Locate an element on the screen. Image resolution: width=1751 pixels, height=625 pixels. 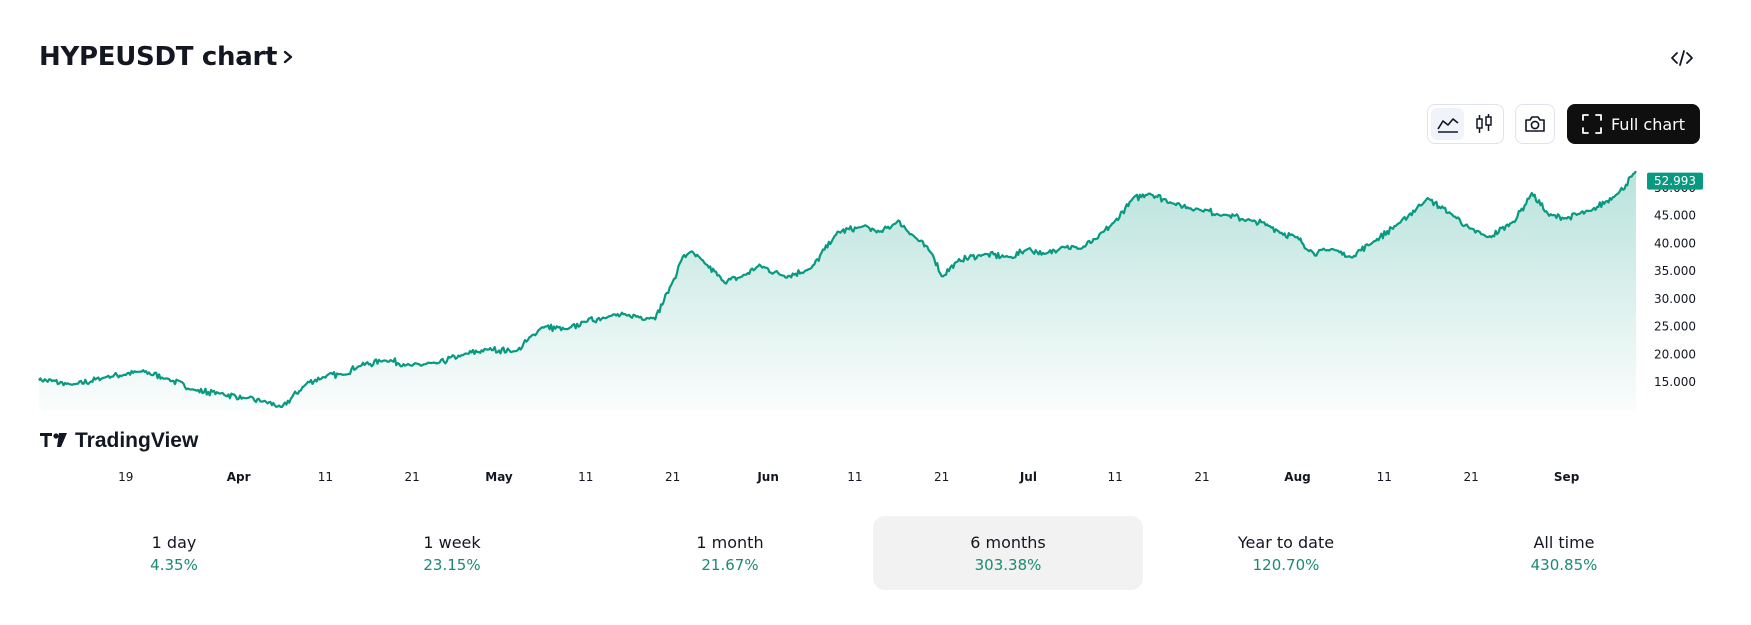
period-label: 6 months is located at coordinates (1008, 542).